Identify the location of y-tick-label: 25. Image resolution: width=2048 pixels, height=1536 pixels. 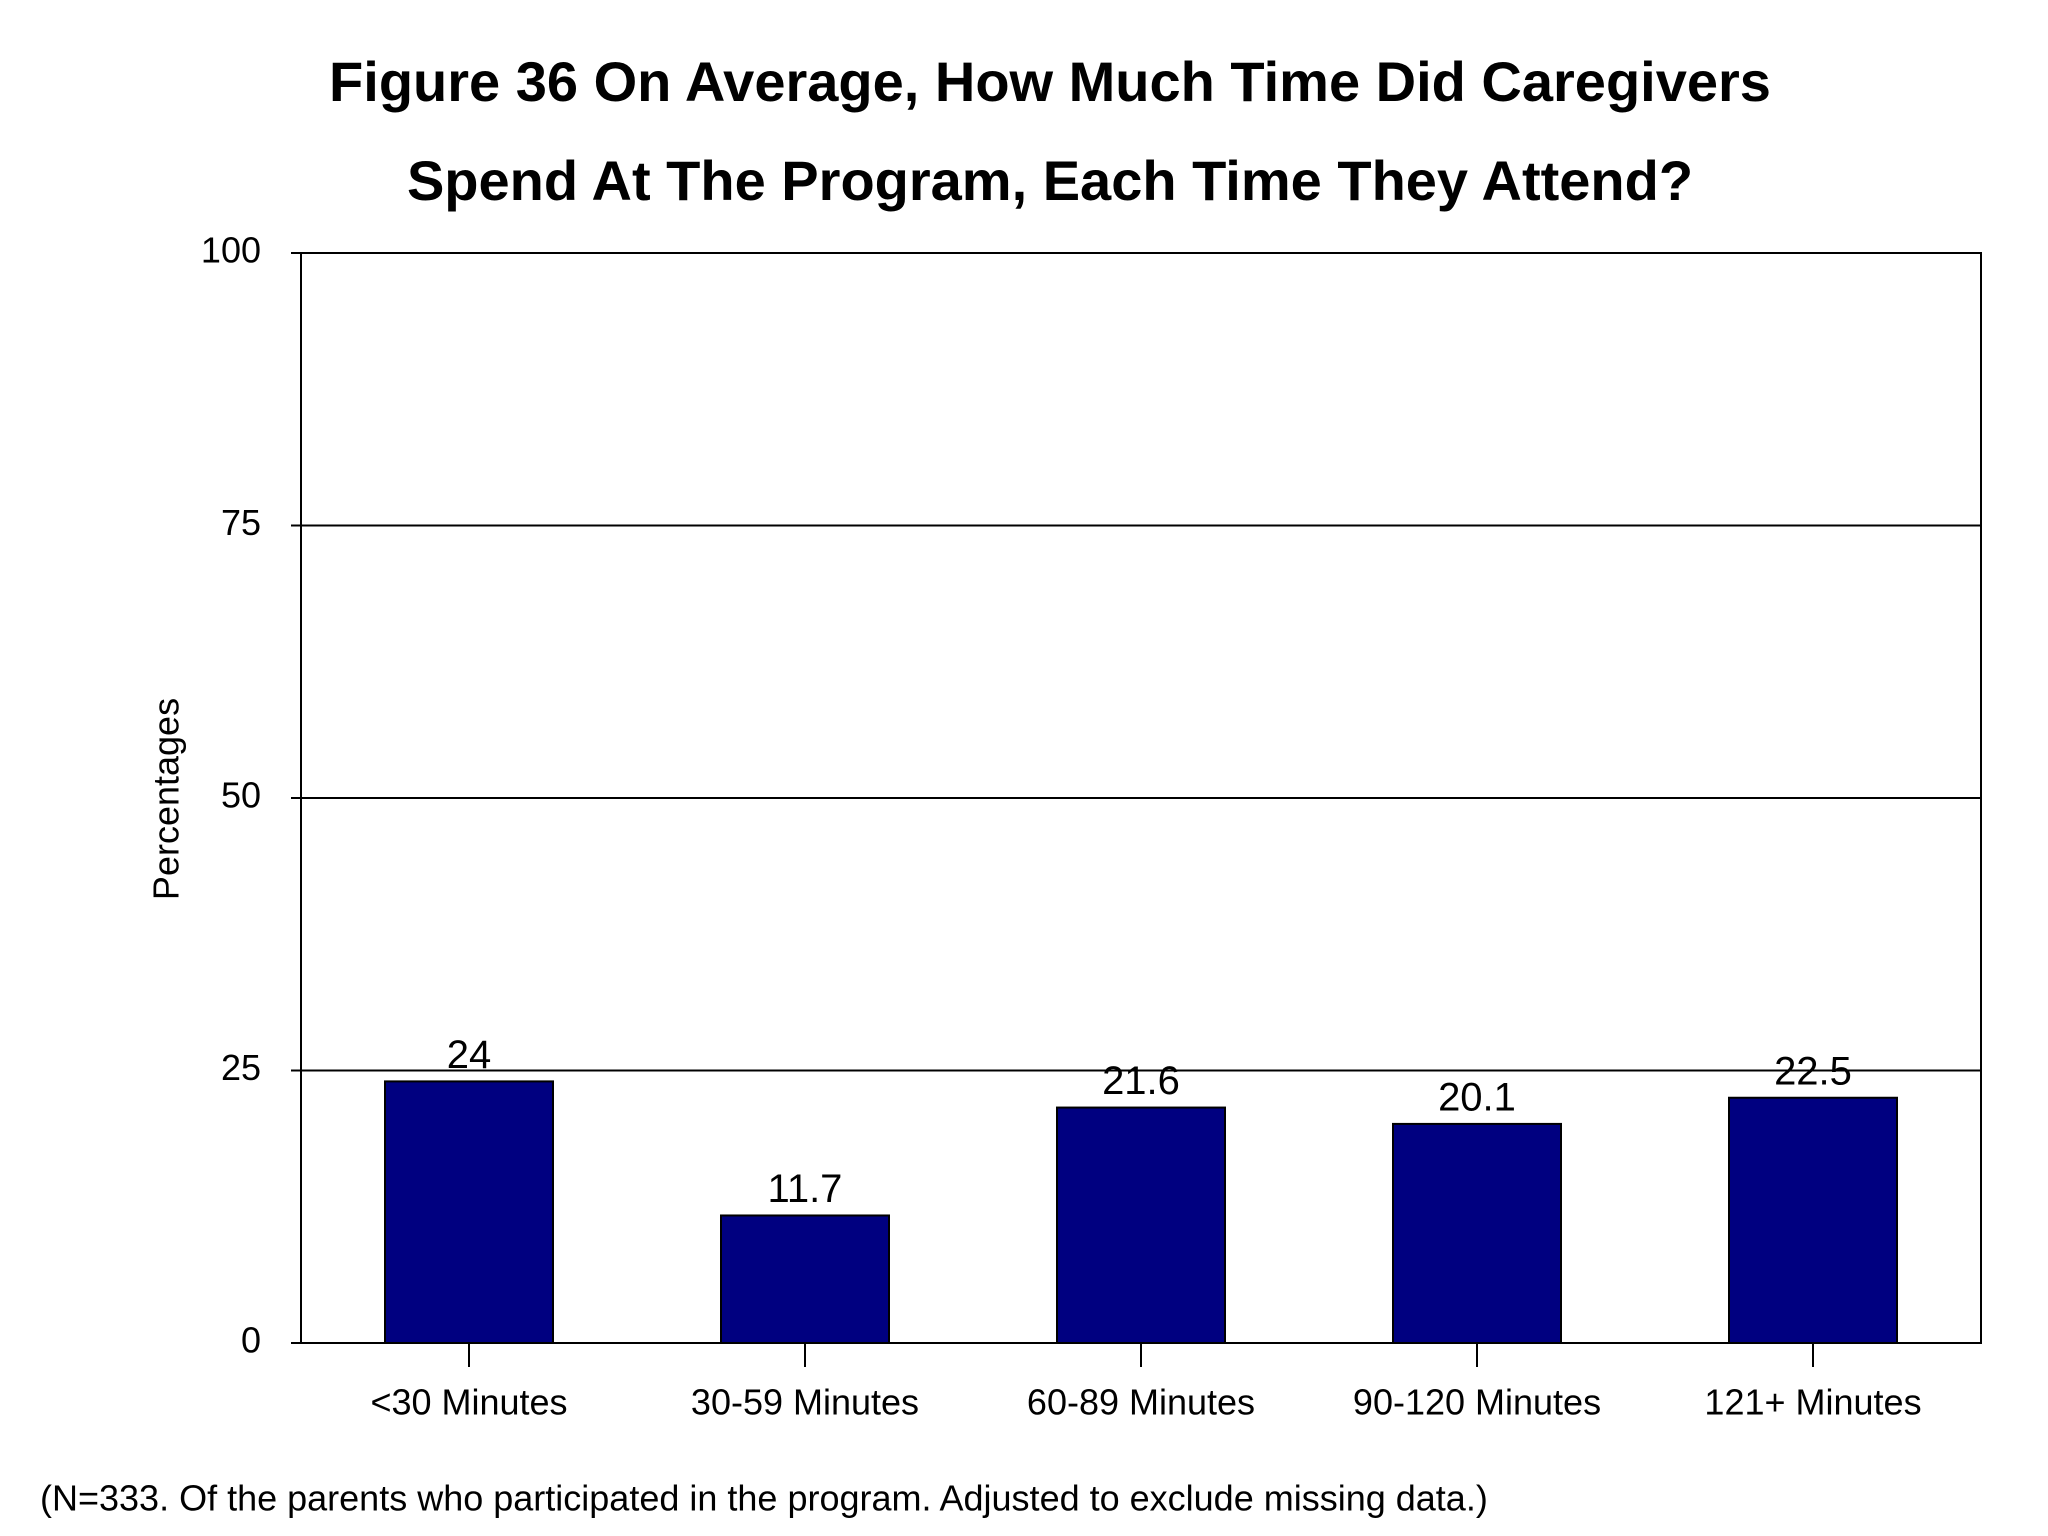
(241, 1067).